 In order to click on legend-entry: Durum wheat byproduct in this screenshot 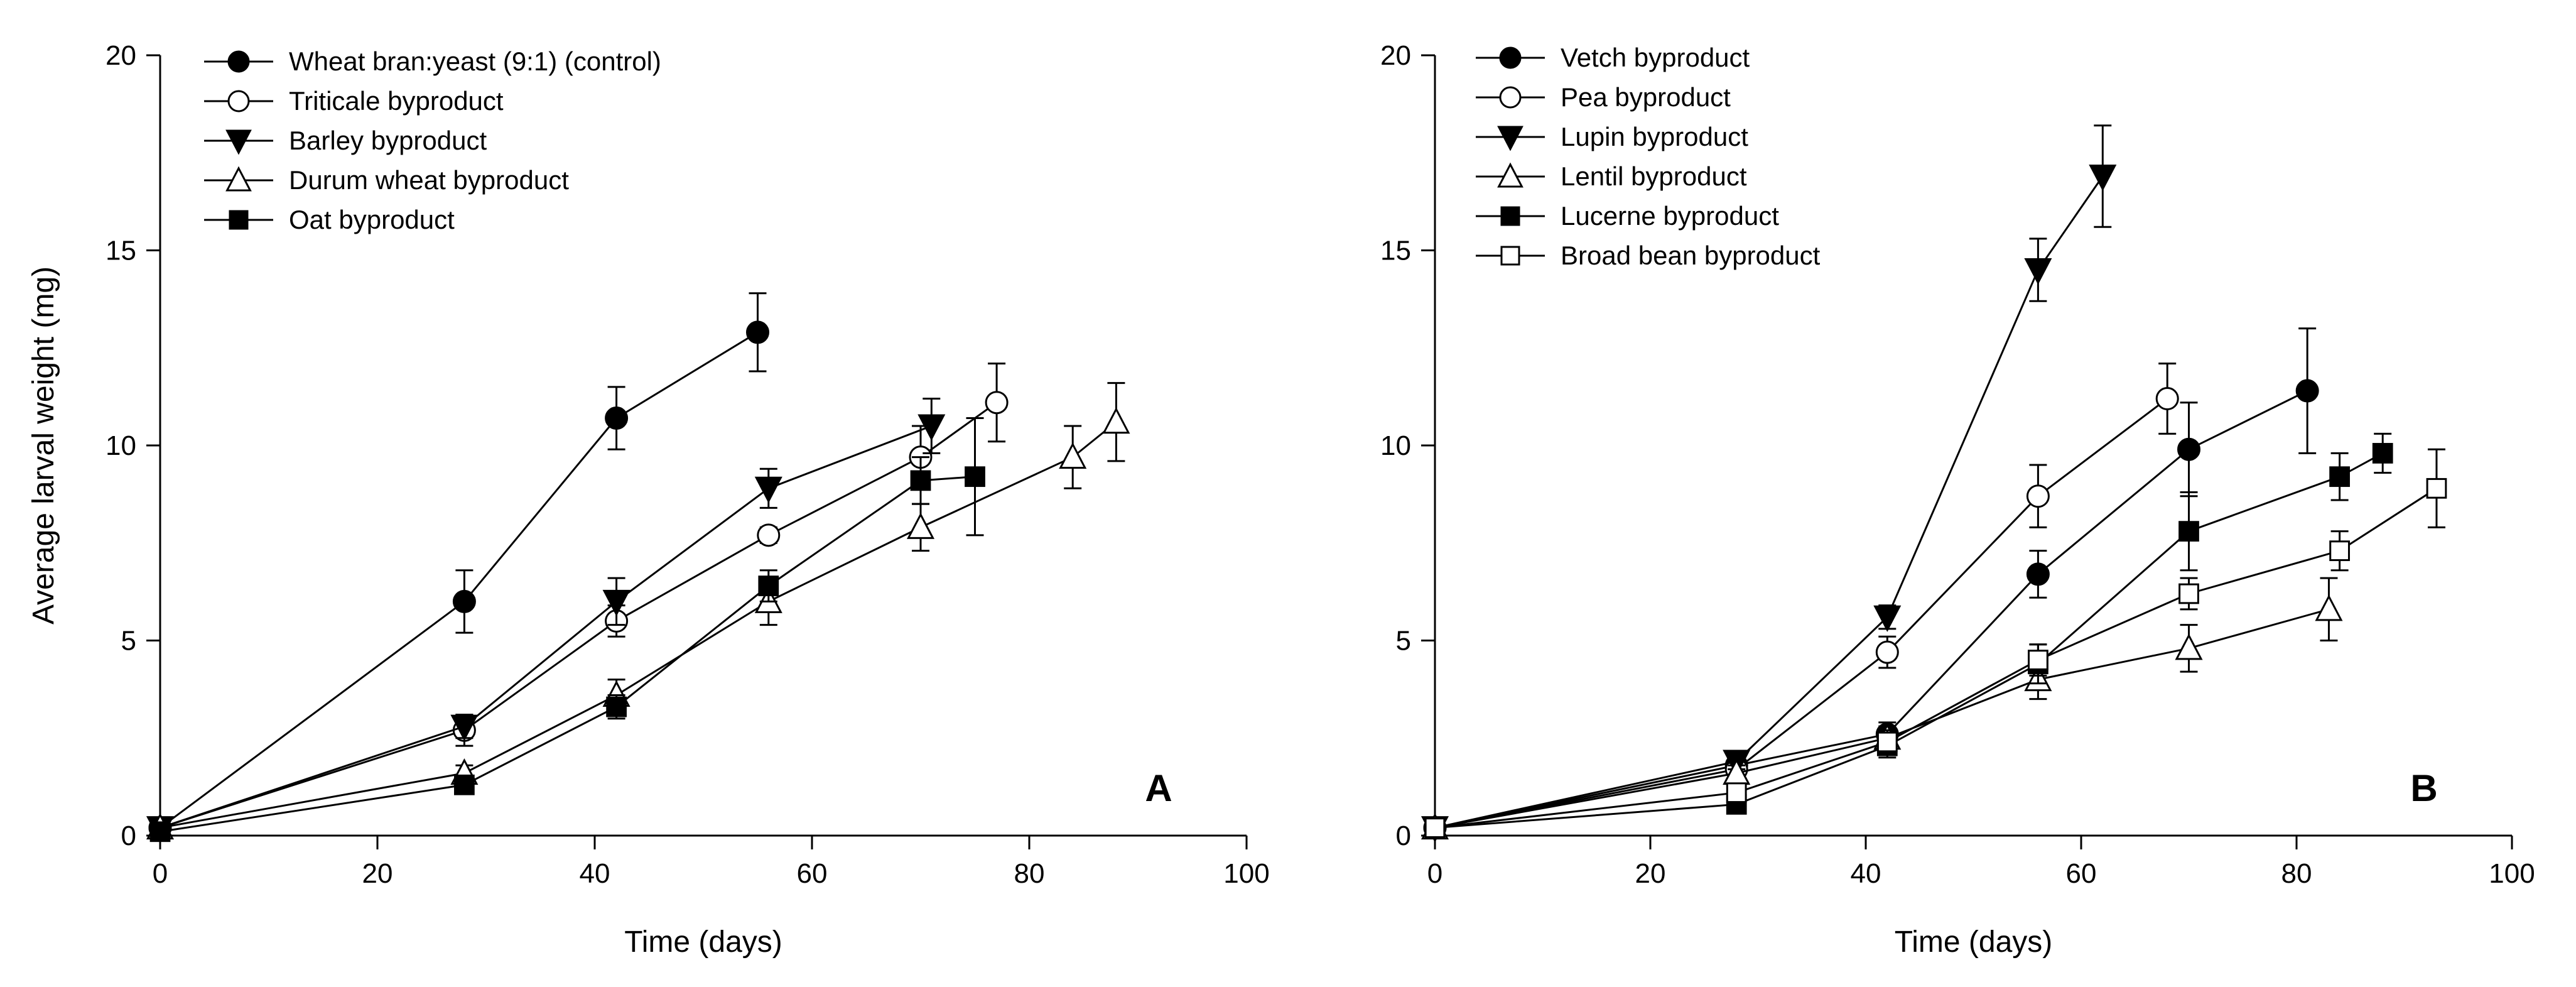, I will do `click(387, 180)`.